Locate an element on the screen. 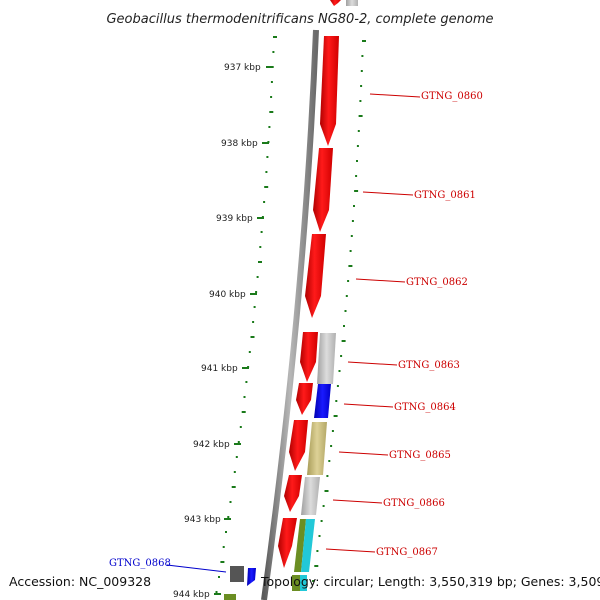 Image resolution: width=600 pixels, height=600 pixels. kbp-label: 942 kbp is located at coordinates (211, 445).